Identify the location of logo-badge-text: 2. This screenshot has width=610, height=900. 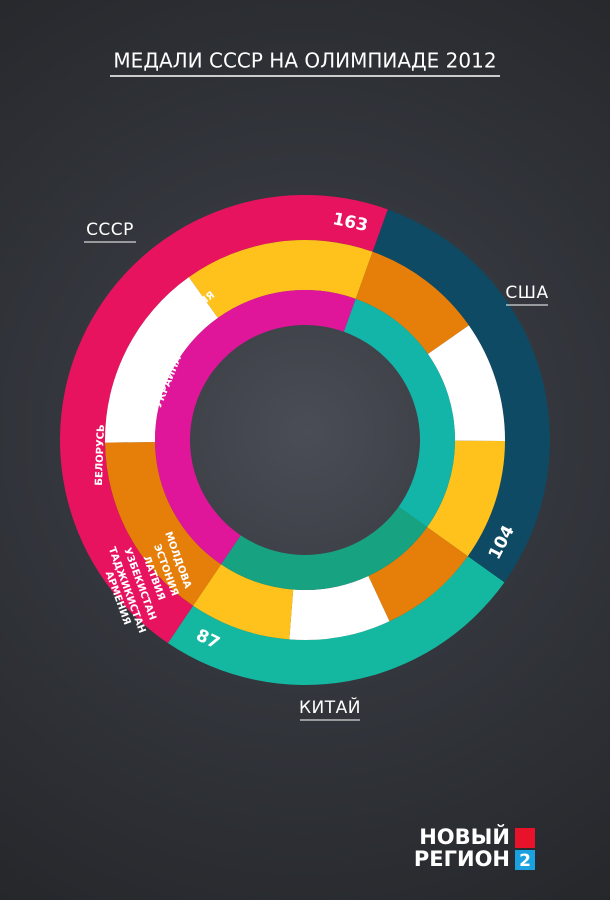
(525, 861).